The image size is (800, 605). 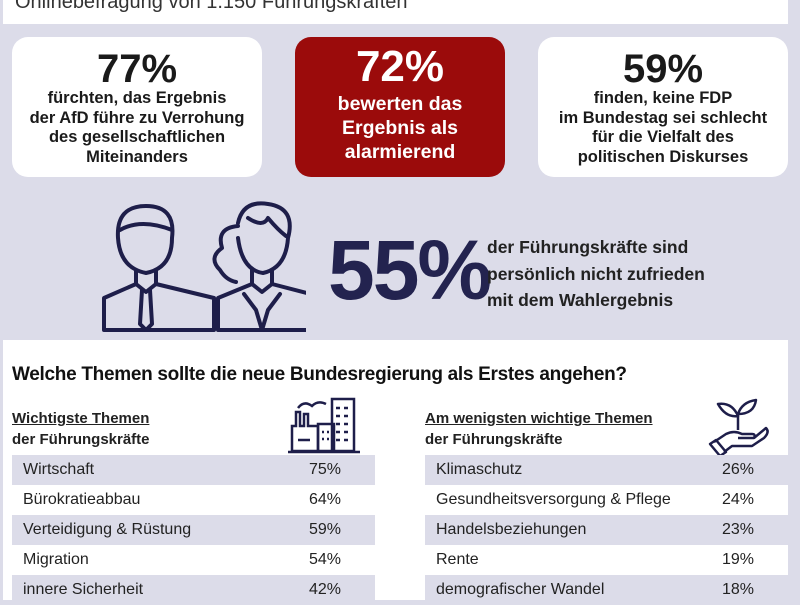 I want to click on row-value: 54%, so click(x=325, y=559).